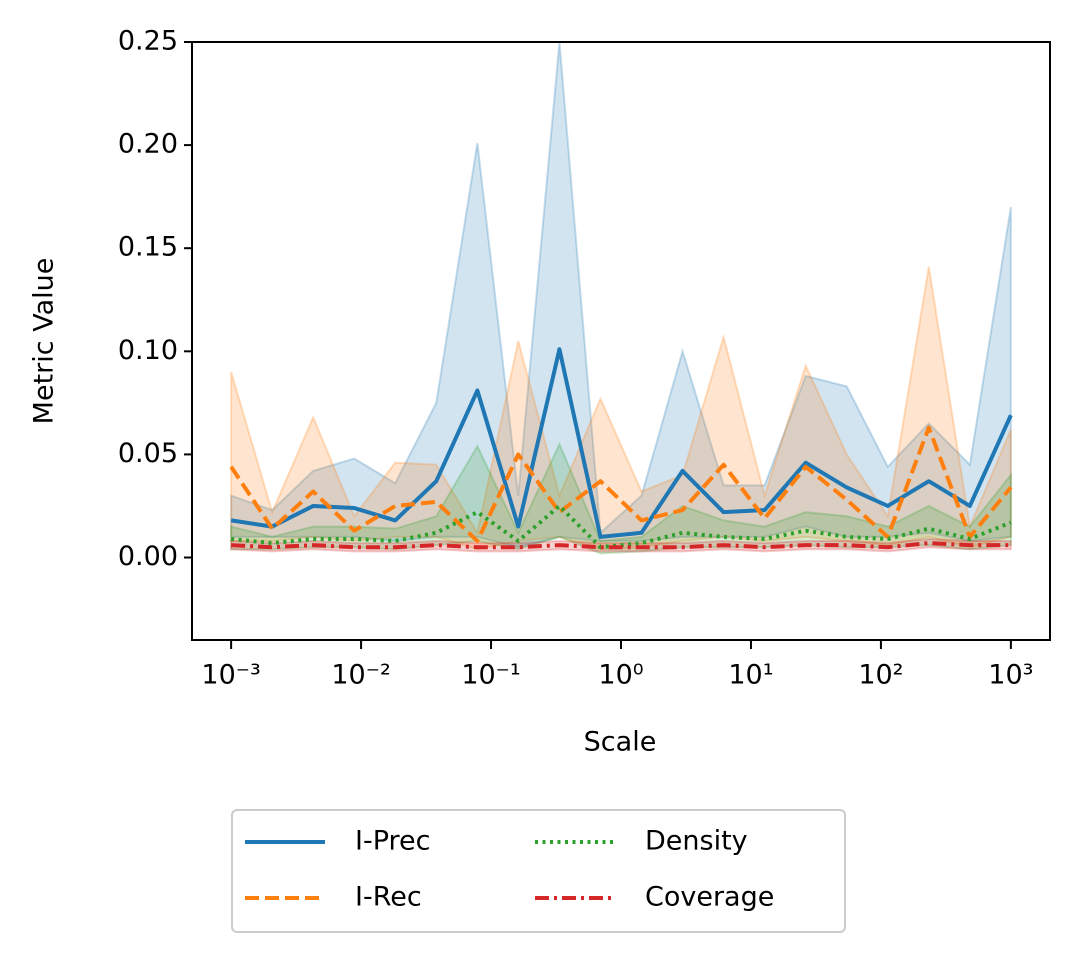 The width and height of the screenshot is (1078, 962). I want to click on y-axis-label: Metric Value, so click(44, 341).